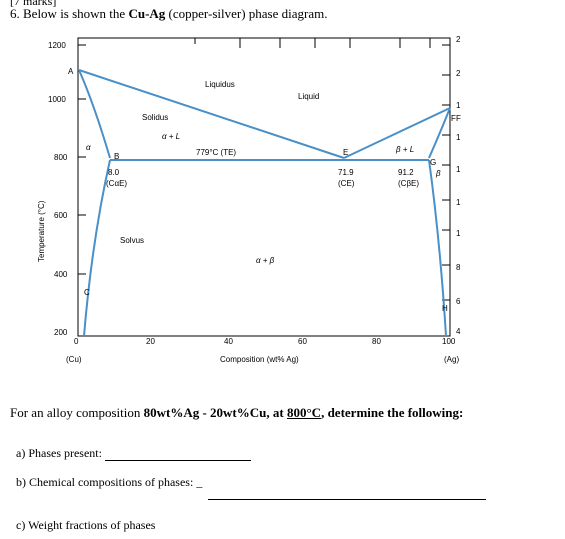 This screenshot has width=565, height=539. Describe the element at coordinates (228, 341) in the screenshot. I see `x-tick-40: 40` at that location.